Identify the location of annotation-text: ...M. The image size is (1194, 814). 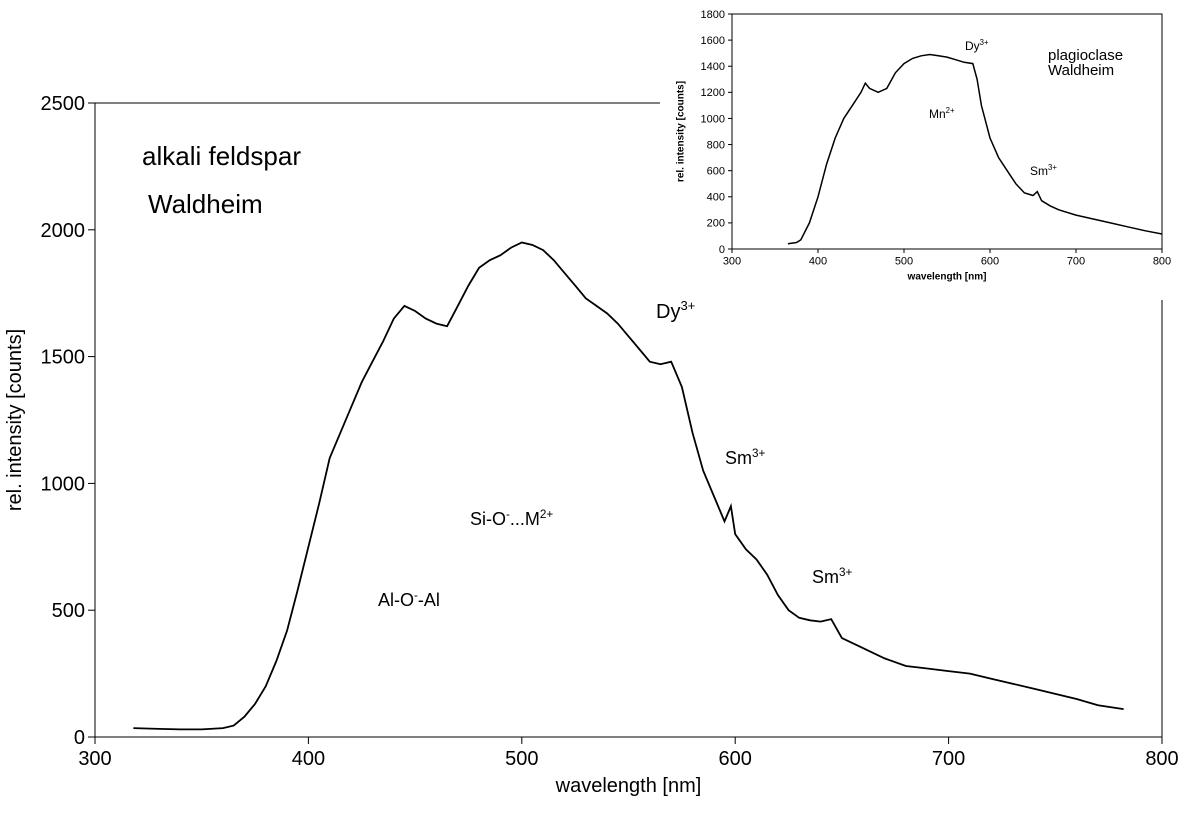
(525, 519).